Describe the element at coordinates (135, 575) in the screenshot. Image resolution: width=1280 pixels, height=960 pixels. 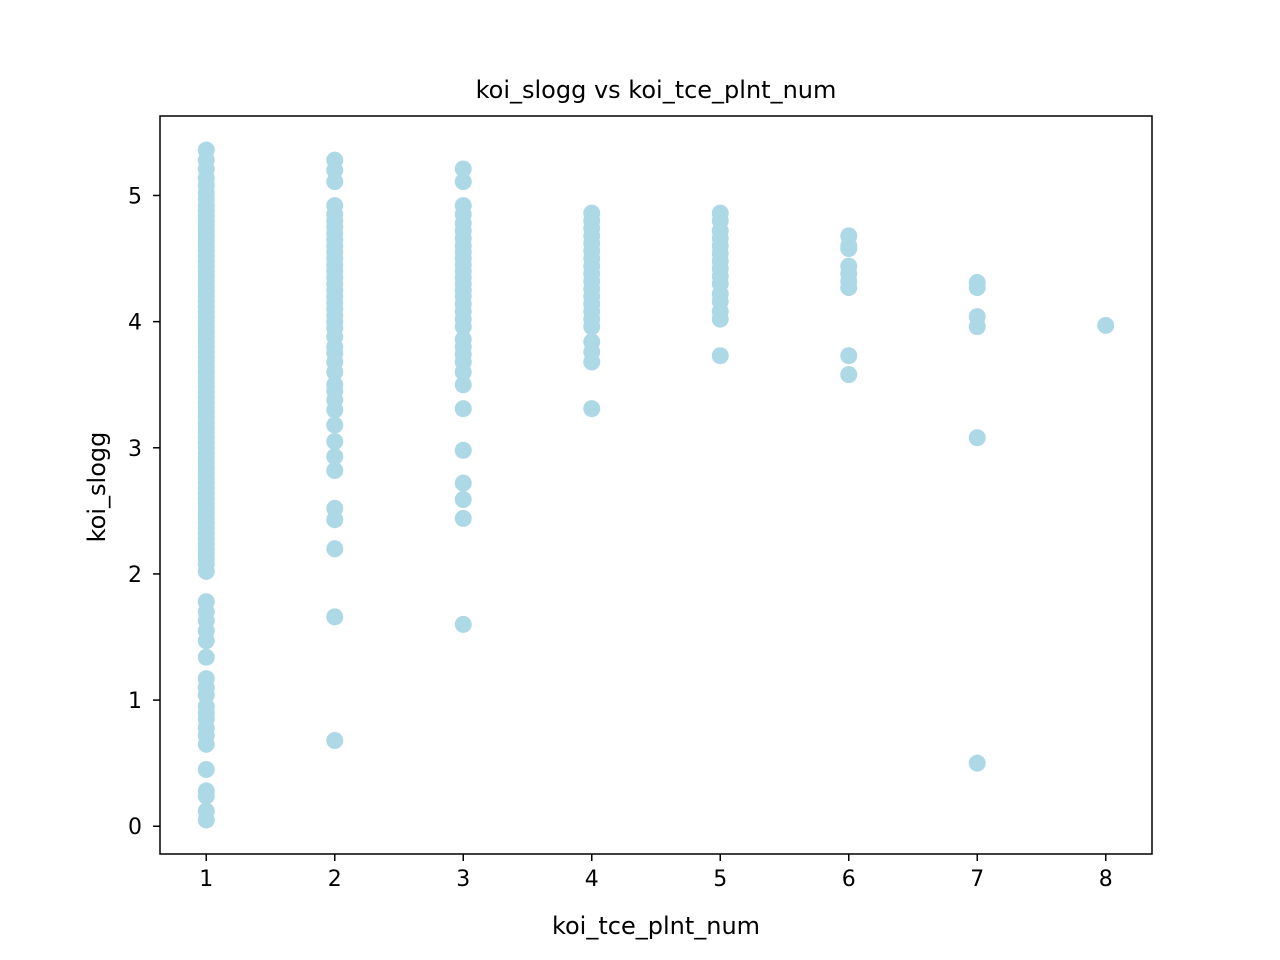
I see `y-tick-label: 2` at that location.